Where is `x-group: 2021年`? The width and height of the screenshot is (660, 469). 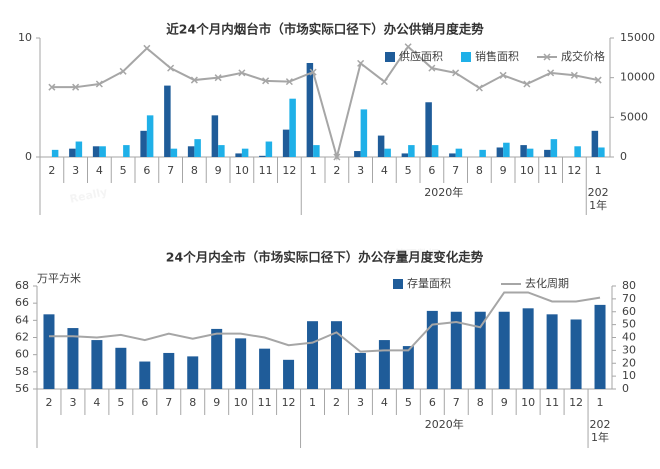 x-group: 2021年 is located at coordinates (598, 199).